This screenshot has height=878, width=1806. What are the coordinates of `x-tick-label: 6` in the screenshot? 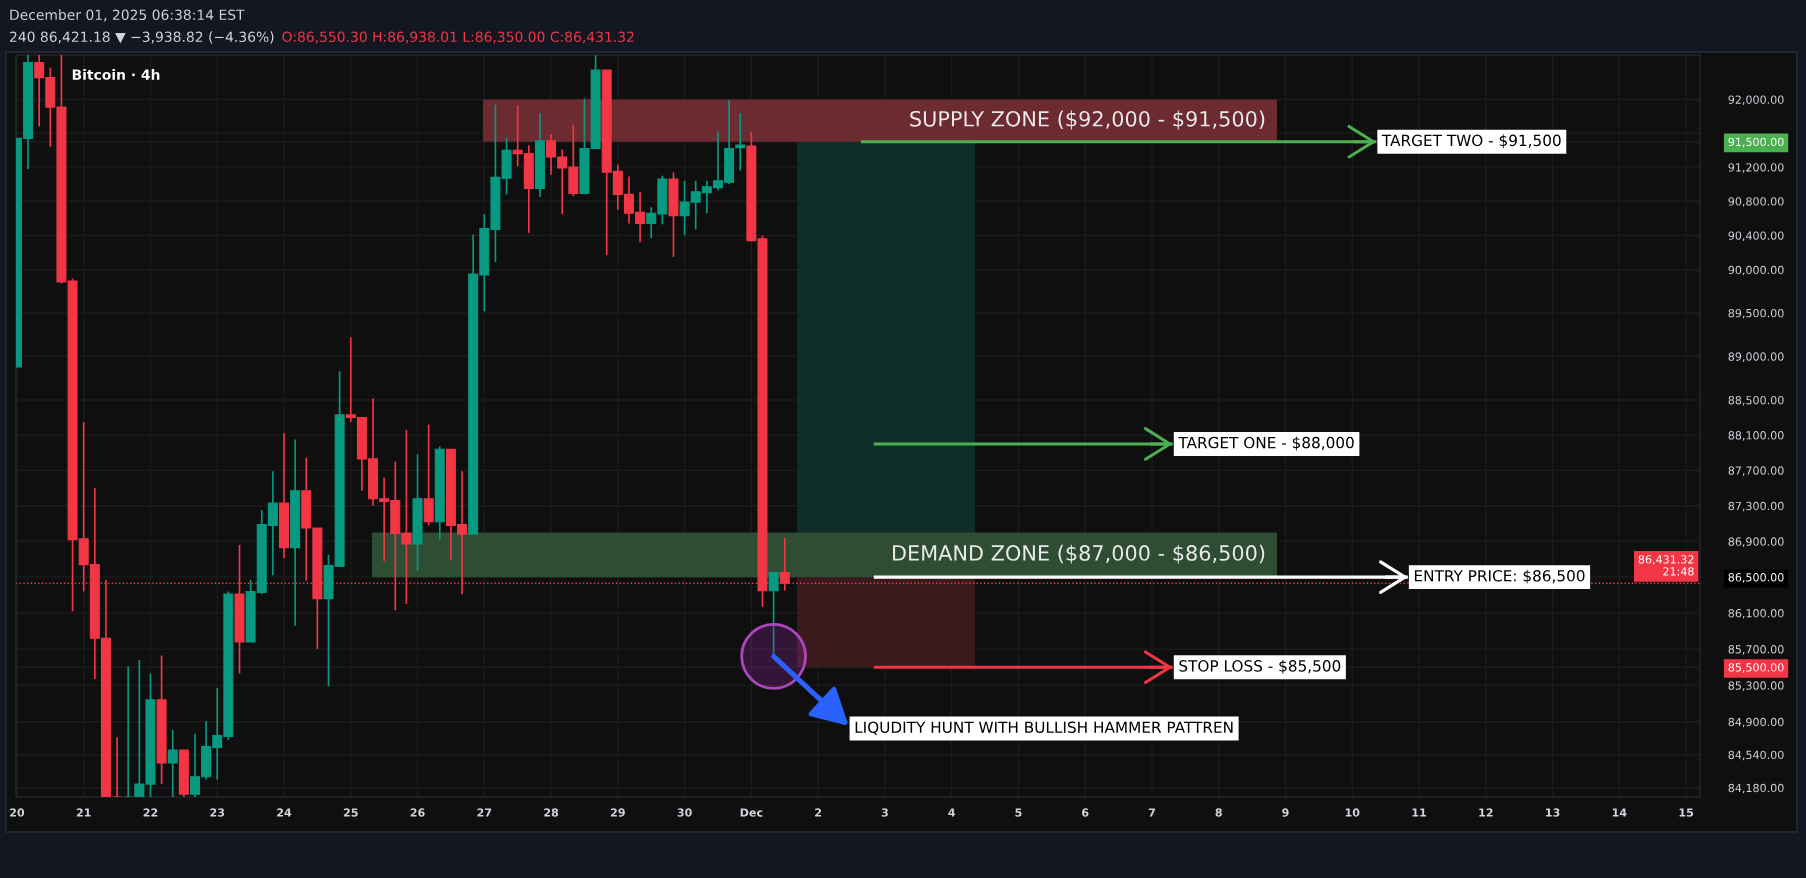 It's located at (1085, 812).